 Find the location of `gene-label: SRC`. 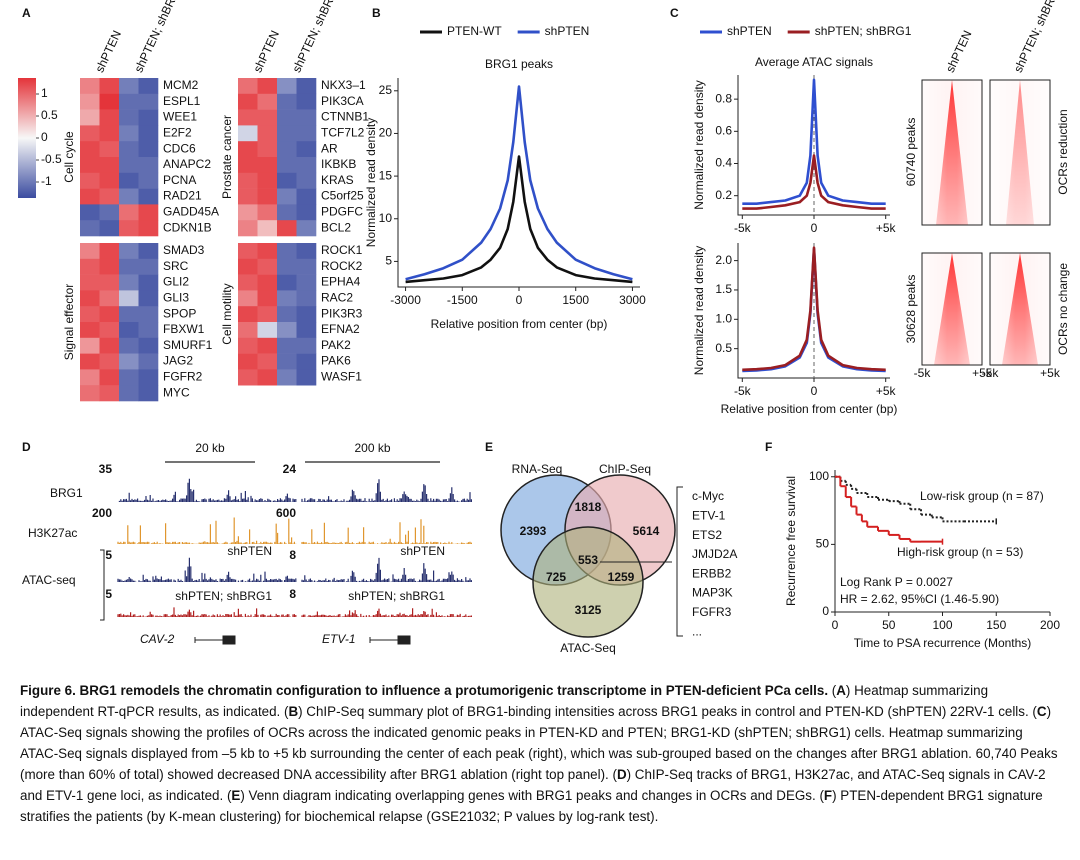

gene-label: SRC is located at coordinates (176, 266).